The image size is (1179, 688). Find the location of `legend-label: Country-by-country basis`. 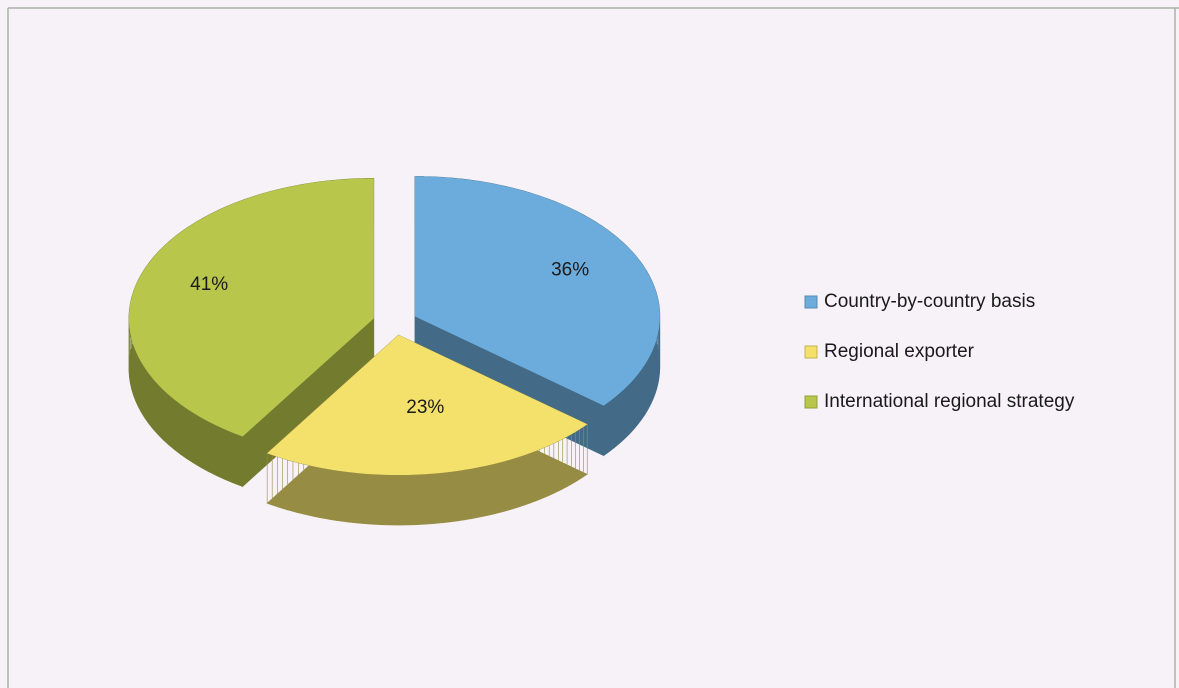

legend-label: Country-by-country basis is located at coordinates (929, 301).